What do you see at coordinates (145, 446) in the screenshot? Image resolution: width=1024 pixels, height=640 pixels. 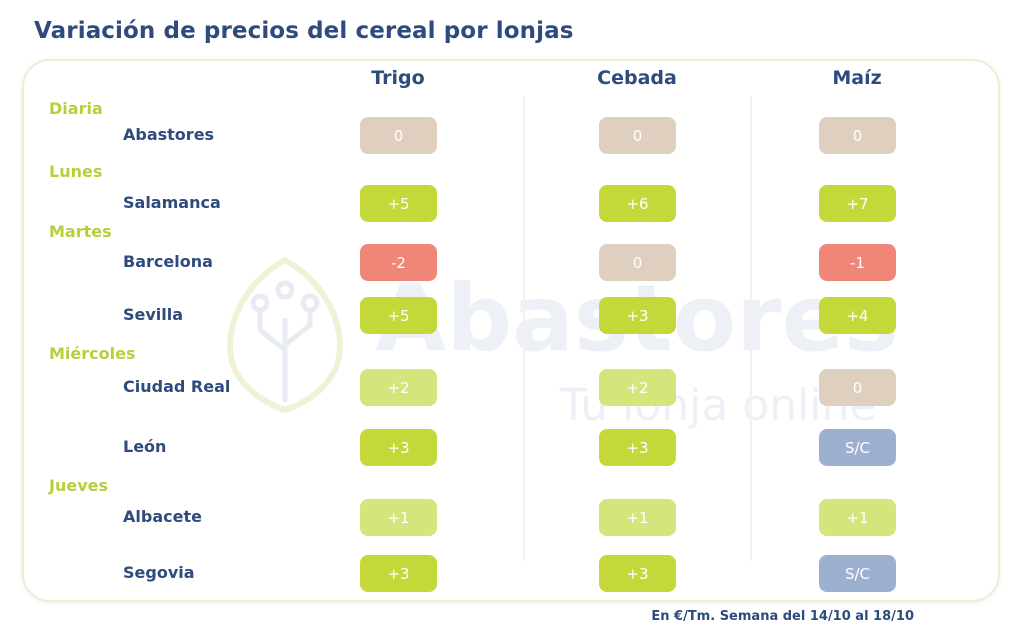 I see `lonja-label: León` at bounding box center [145, 446].